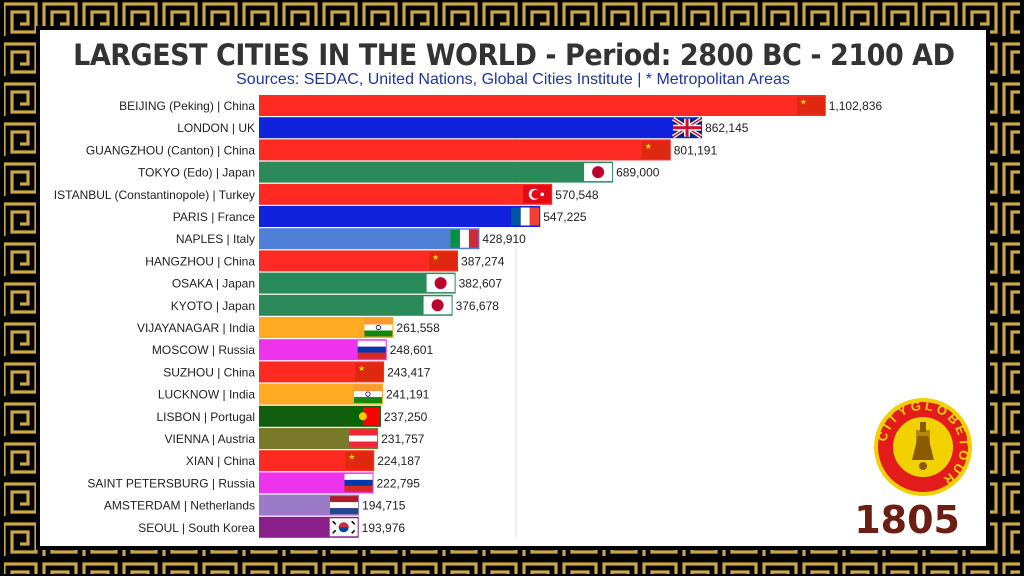 This screenshot has width=1024, height=576. What do you see at coordinates (856, 106) in the screenshot?
I see `value-label: 1,102,836` at bounding box center [856, 106].